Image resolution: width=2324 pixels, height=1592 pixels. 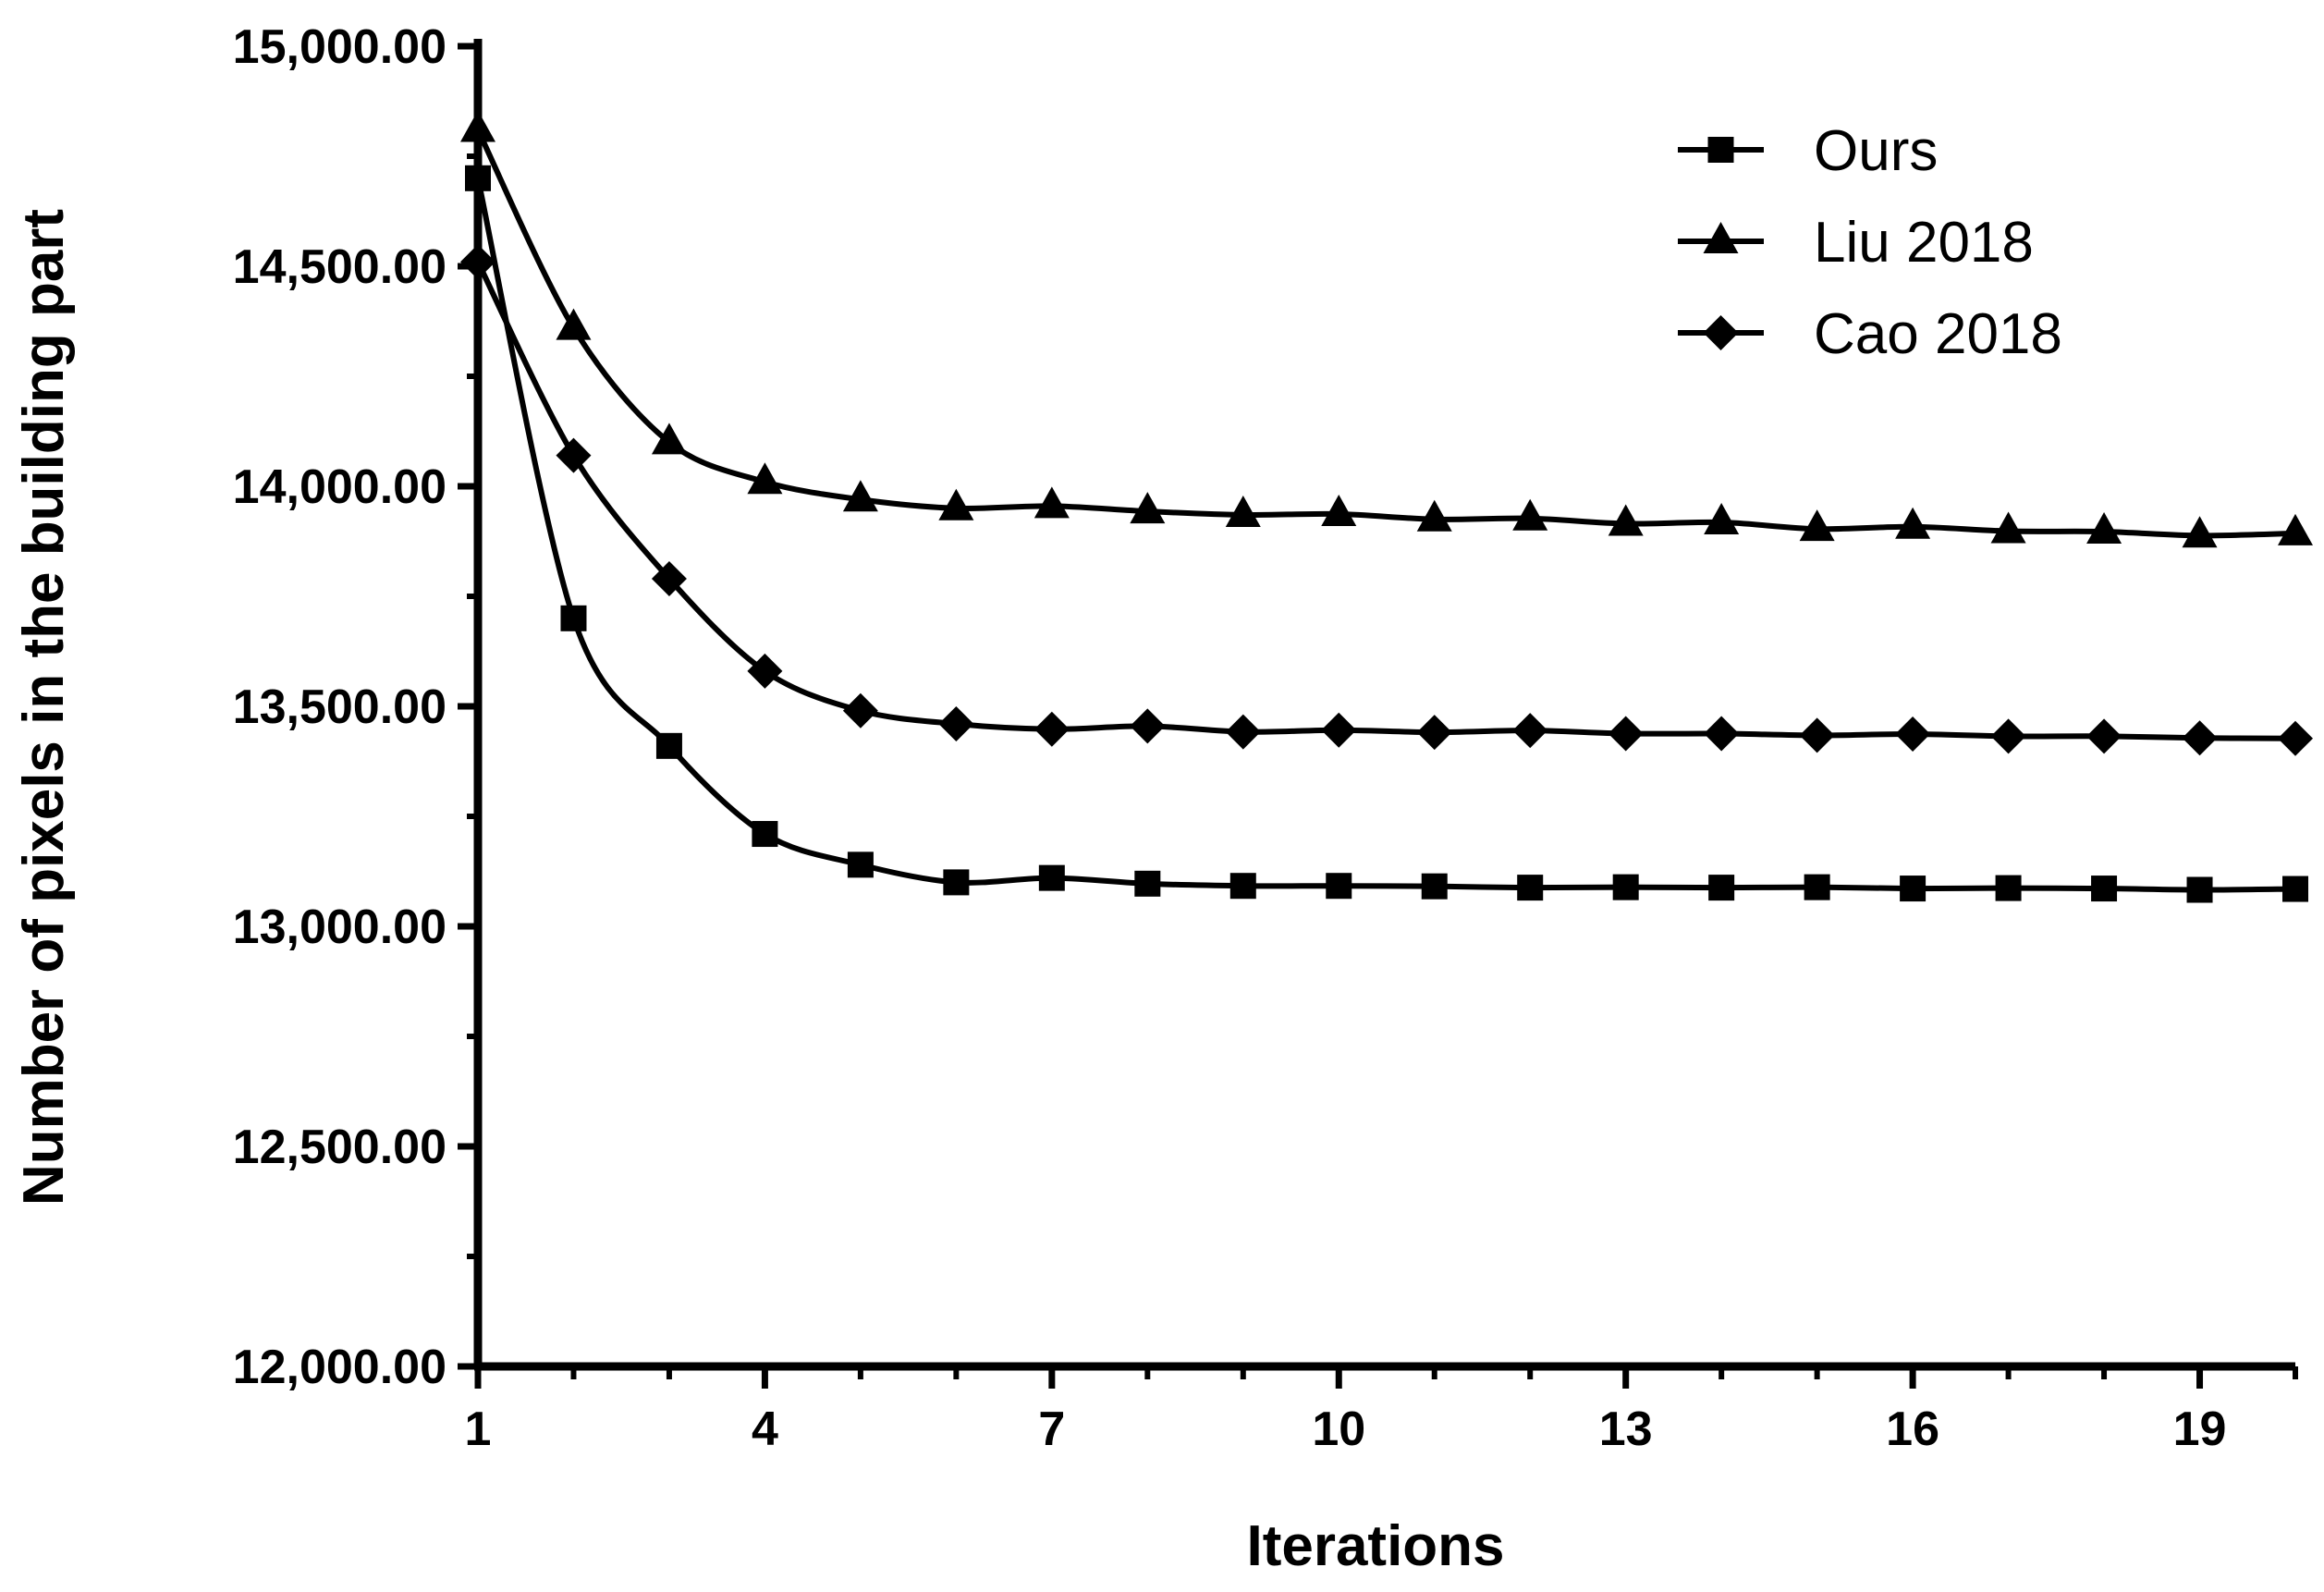 What do you see at coordinates (1721, 332) in the screenshot?
I see `legend-marker-cao-2018` at bounding box center [1721, 332].